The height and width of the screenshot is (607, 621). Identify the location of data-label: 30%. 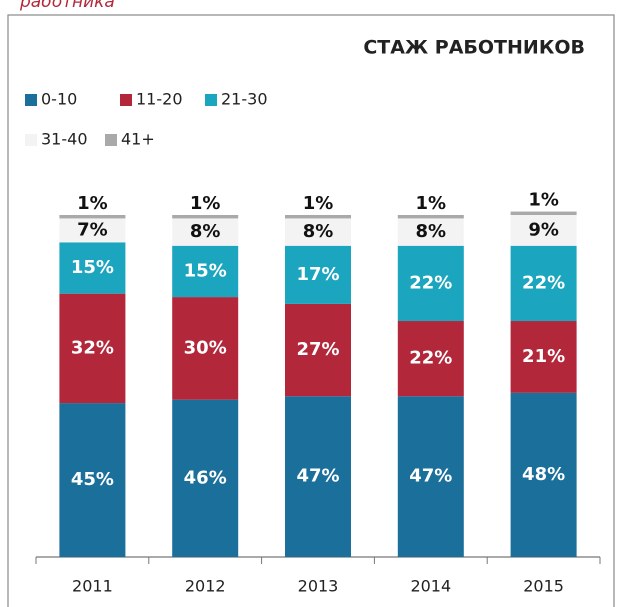
(205, 347).